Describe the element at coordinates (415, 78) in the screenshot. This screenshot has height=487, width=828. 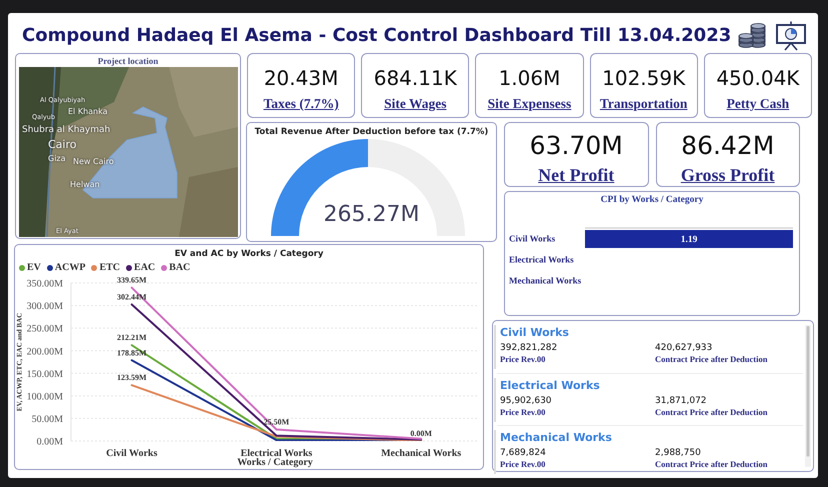
I see `text: 684.11K` at that location.